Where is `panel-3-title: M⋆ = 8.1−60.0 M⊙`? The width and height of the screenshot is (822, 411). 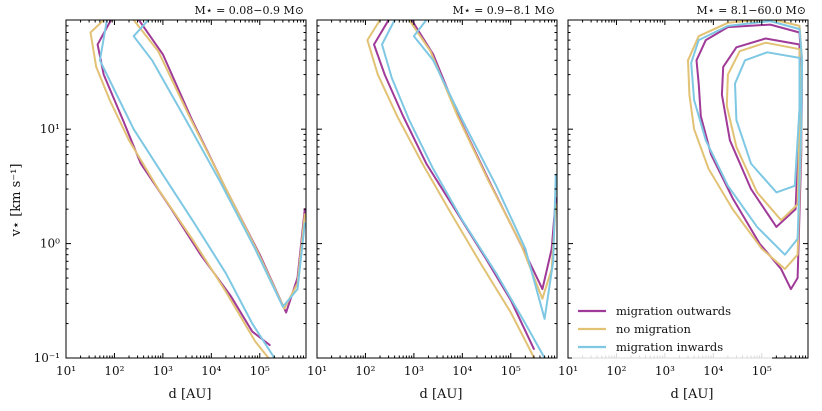
panel-3-title: M⋆ = 8.1−60.0 M⊙ is located at coordinates (751, 10).